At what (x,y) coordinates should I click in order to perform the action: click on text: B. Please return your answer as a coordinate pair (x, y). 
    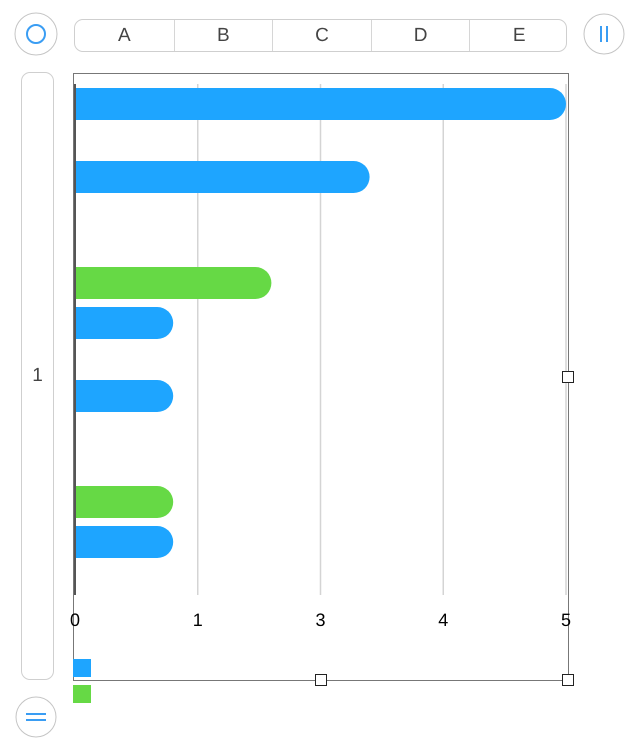
    Looking at the image, I should click on (223, 35).